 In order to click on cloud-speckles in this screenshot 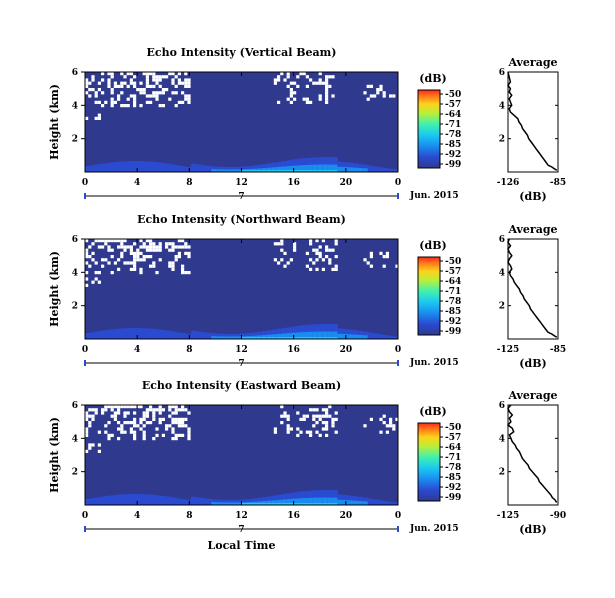, I will do `click(242, 429)`.